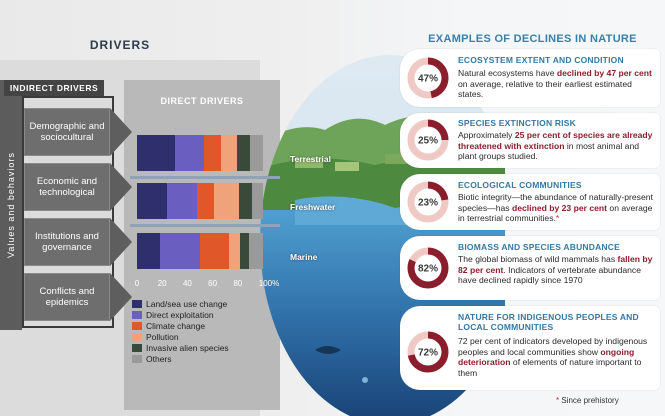 The width and height of the screenshot is (665, 416). Describe the element at coordinates (313, 207) in the screenshot. I see `realm-label-freshwater: Freshwater` at that location.